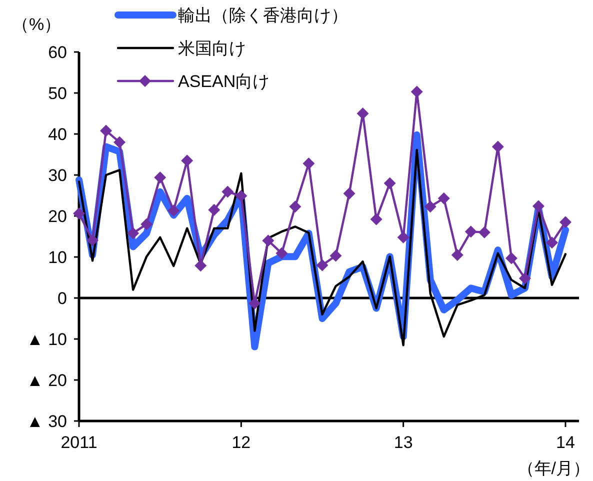 The width and height of the screenshot is (593, 481). I want to click on y-axis-title: （%）, so click(37, 24).